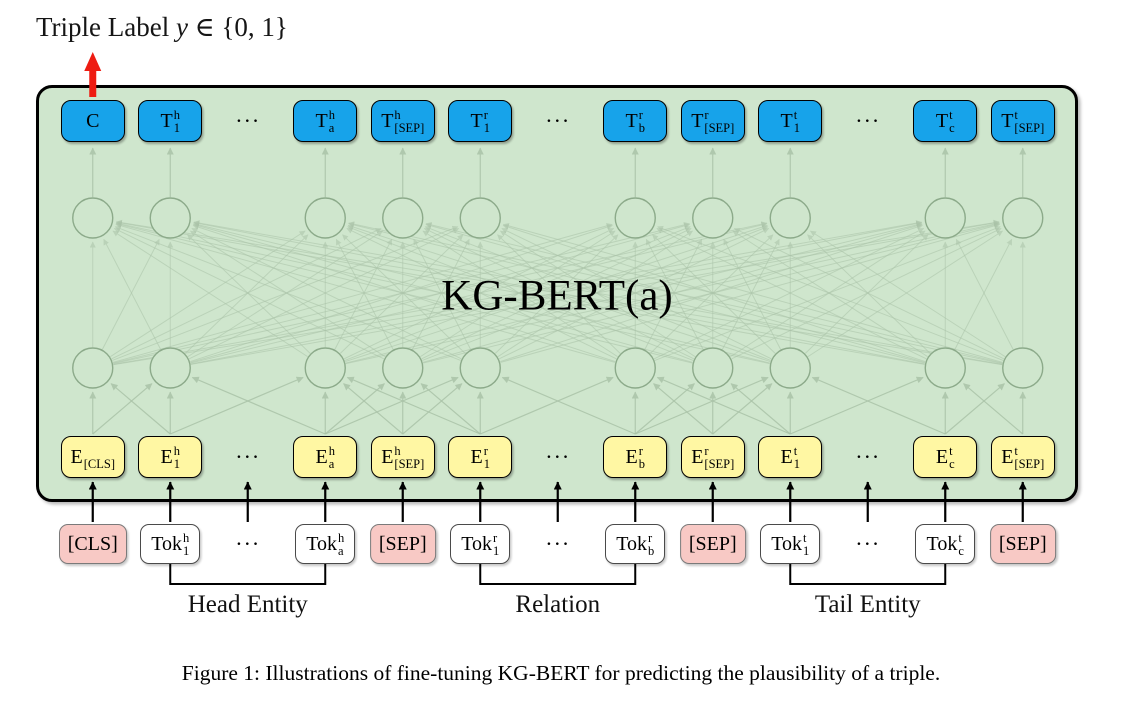 This screenshot has height=716, width=1122. Describe the element at coordinates (867, 604) in the screenshot. I see `entity-group-label: Tail Entity` at that location.